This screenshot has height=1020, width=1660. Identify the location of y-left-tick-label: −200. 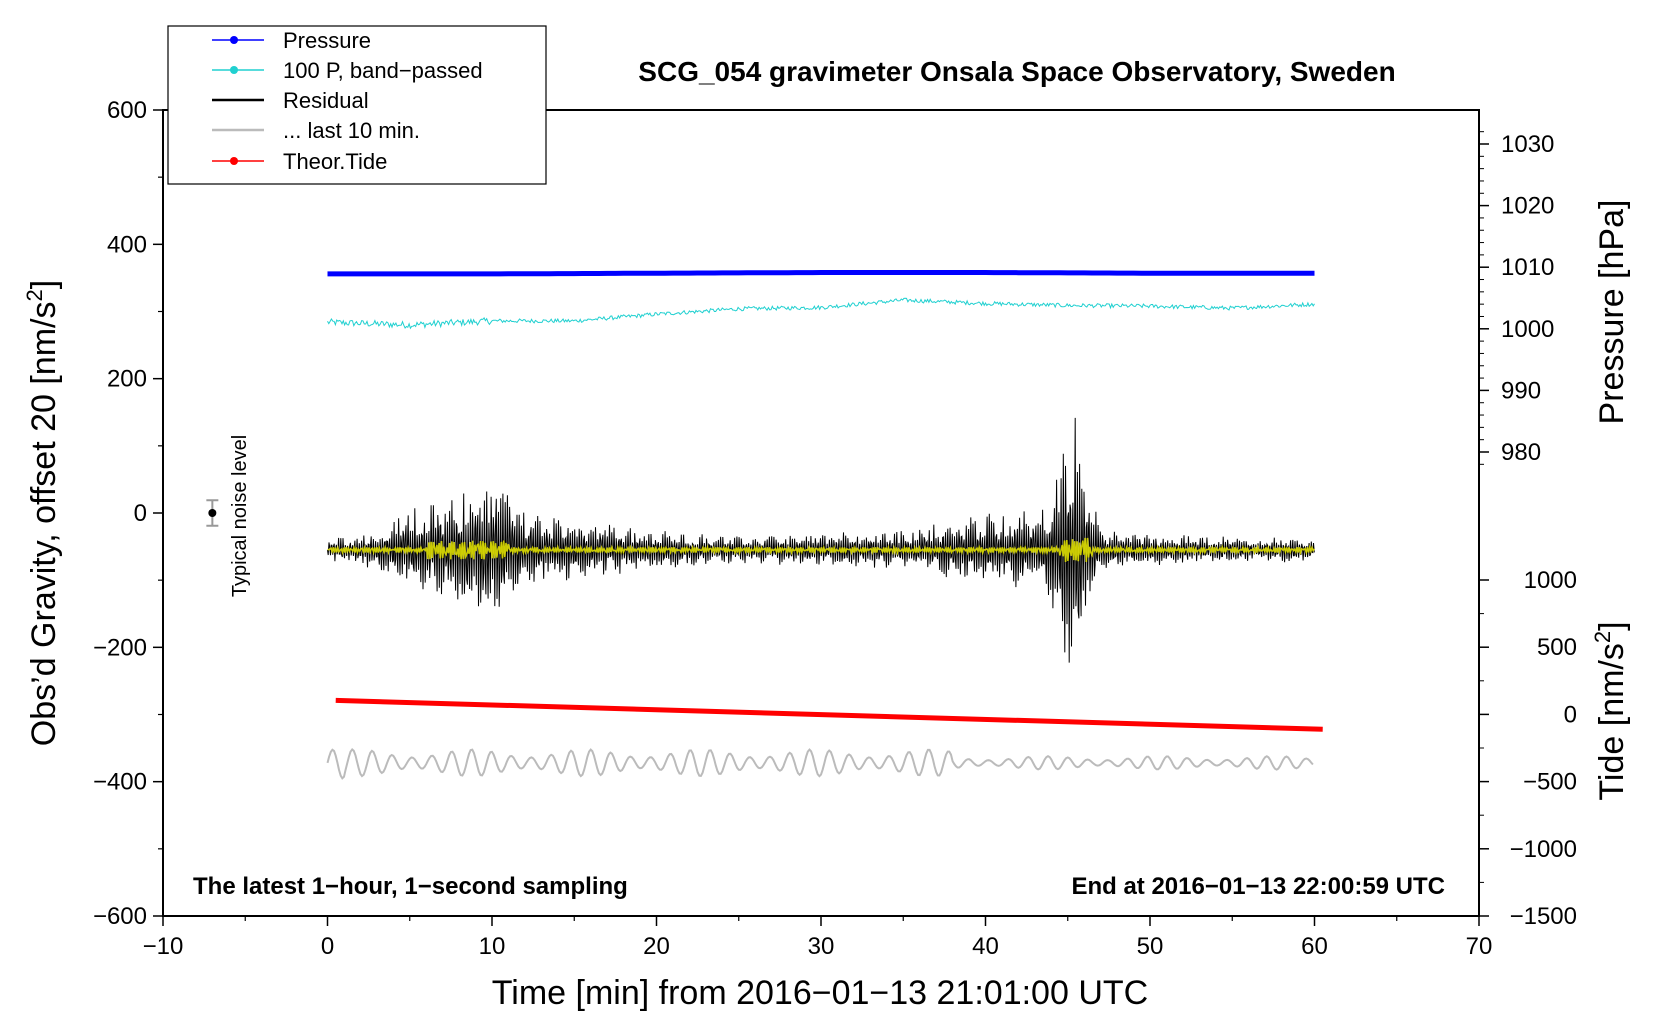
(120, 647).